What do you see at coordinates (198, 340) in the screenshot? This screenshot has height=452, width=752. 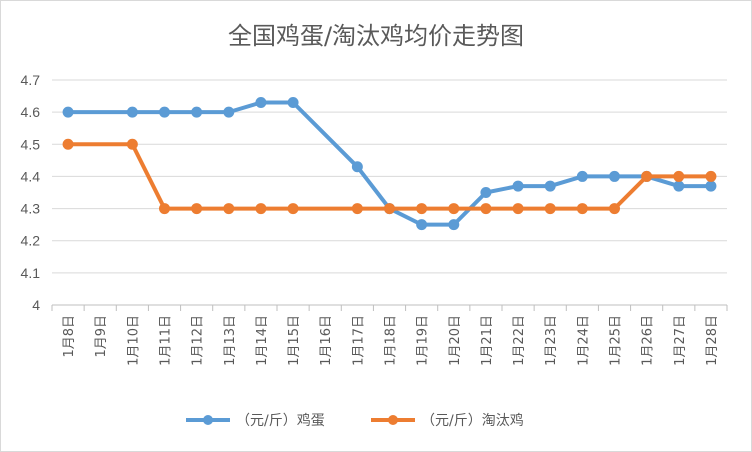 I see `x-tick-label: 1月12日` at bounding box center [198, 340].